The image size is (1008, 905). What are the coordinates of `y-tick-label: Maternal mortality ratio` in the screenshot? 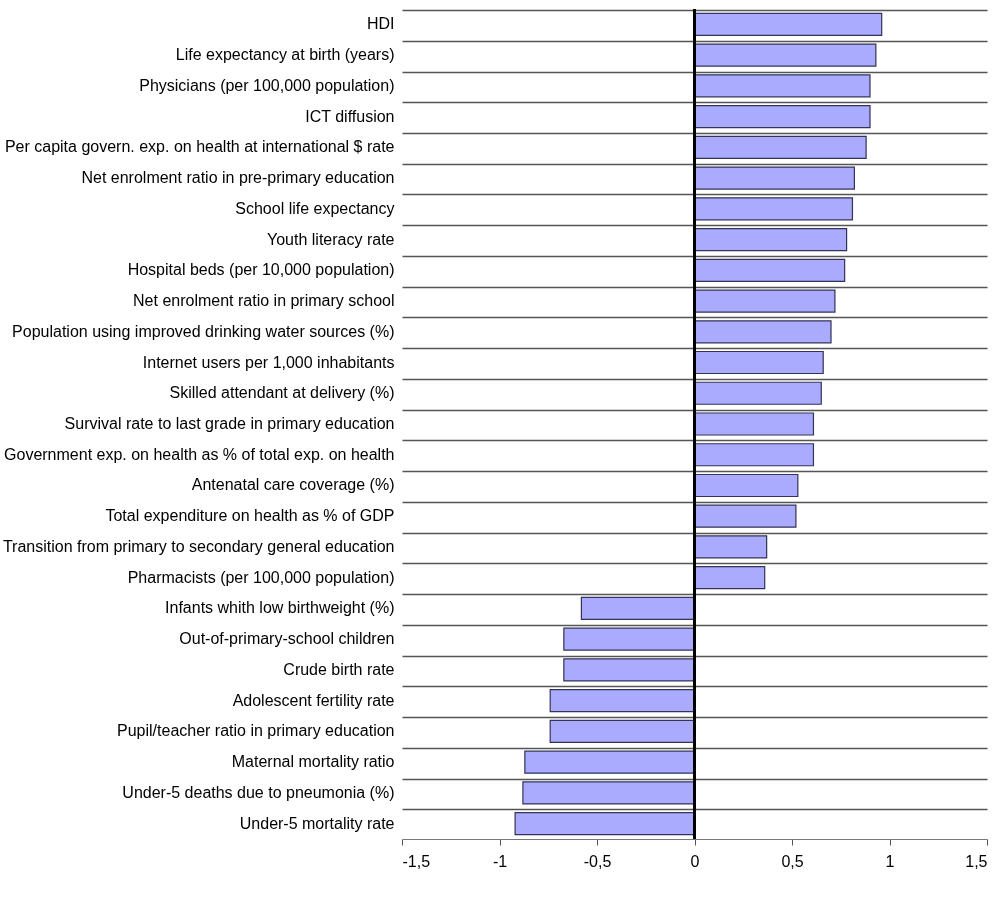 It's located at (313, 762).